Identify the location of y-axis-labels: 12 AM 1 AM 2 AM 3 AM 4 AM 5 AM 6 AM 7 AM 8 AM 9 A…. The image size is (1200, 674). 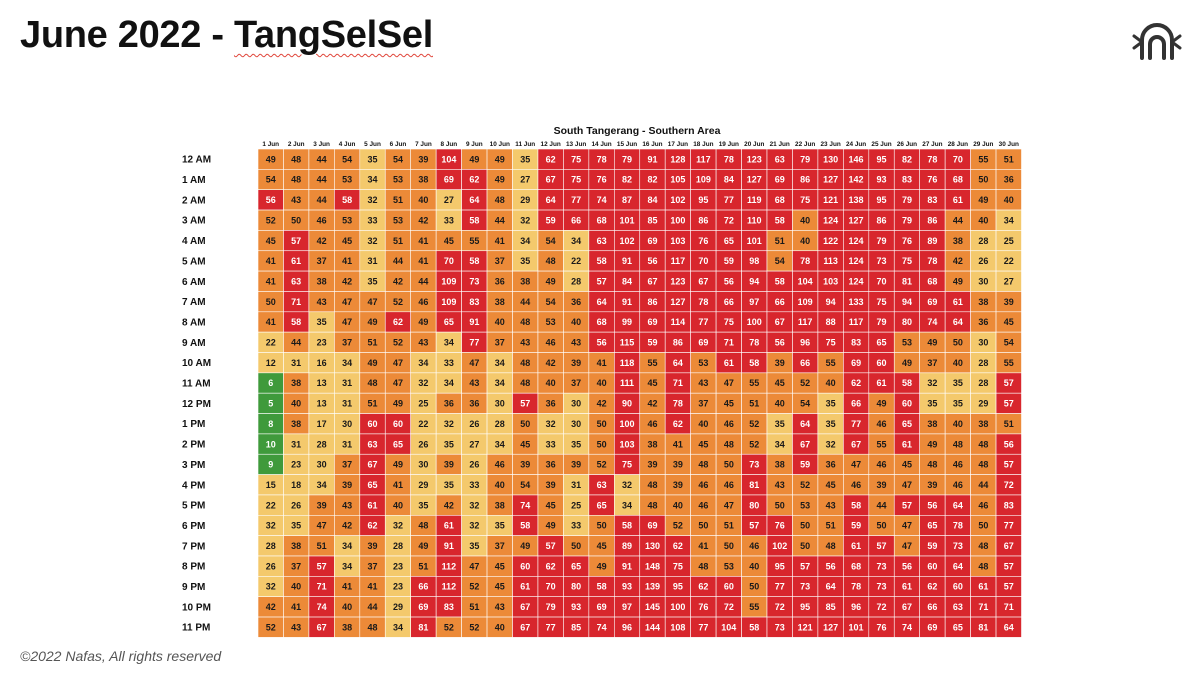
(196, 394).